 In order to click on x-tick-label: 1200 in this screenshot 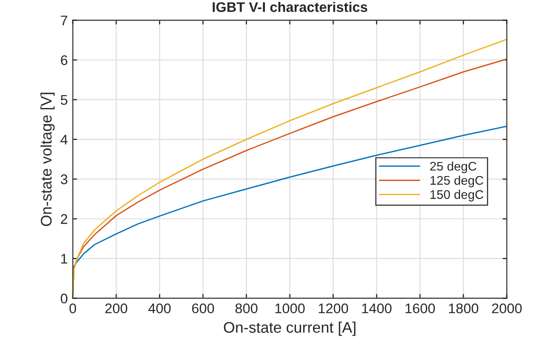, I will do `click(333, 308)`.